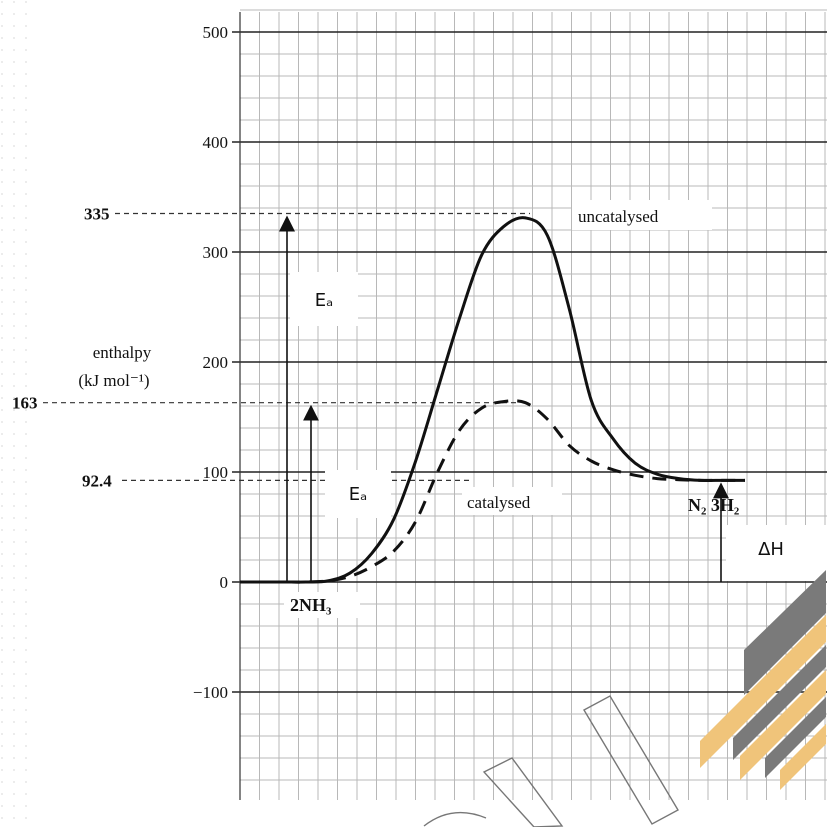  What do you see at coordinates (216, 252) in the screenshot?
I see `y-tick-label: 300` at bounding box center [216, 252].